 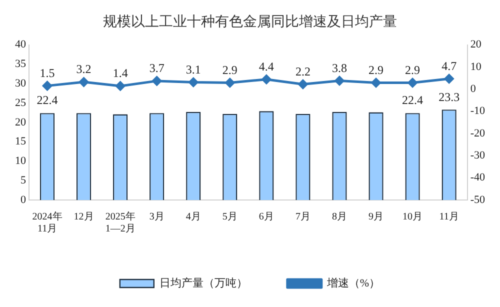 I want to click on data-label: 3.2, so click(x=84, y=69).